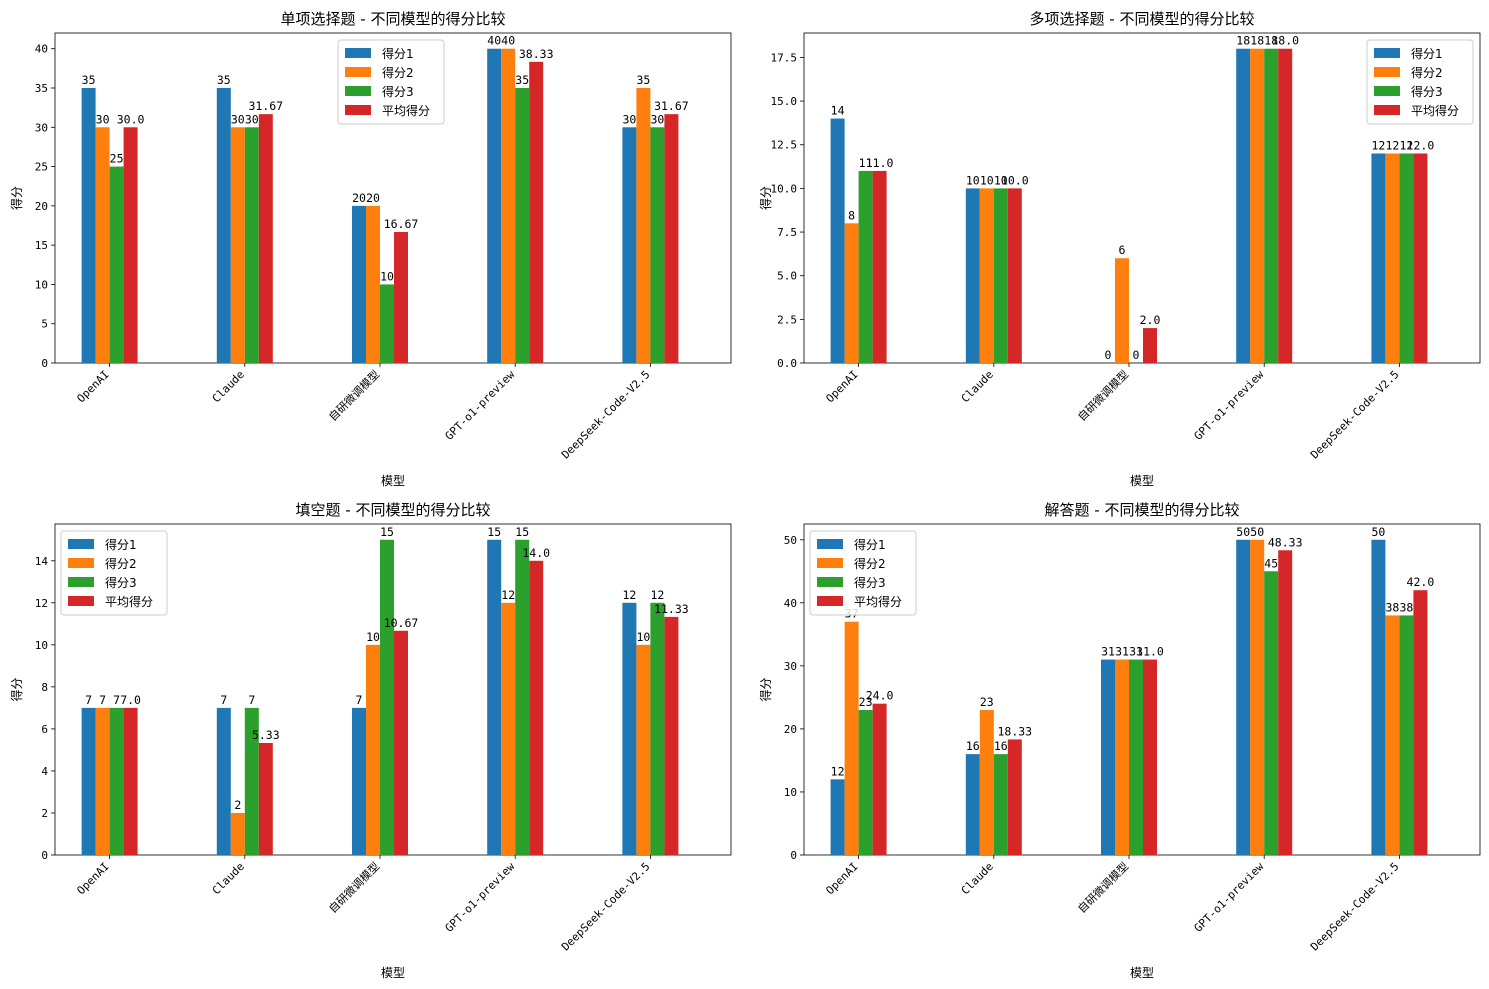 The image size is (1489, 989). I want to click on bar-平均得分-GPT-o1-preview, so click(536, 212).